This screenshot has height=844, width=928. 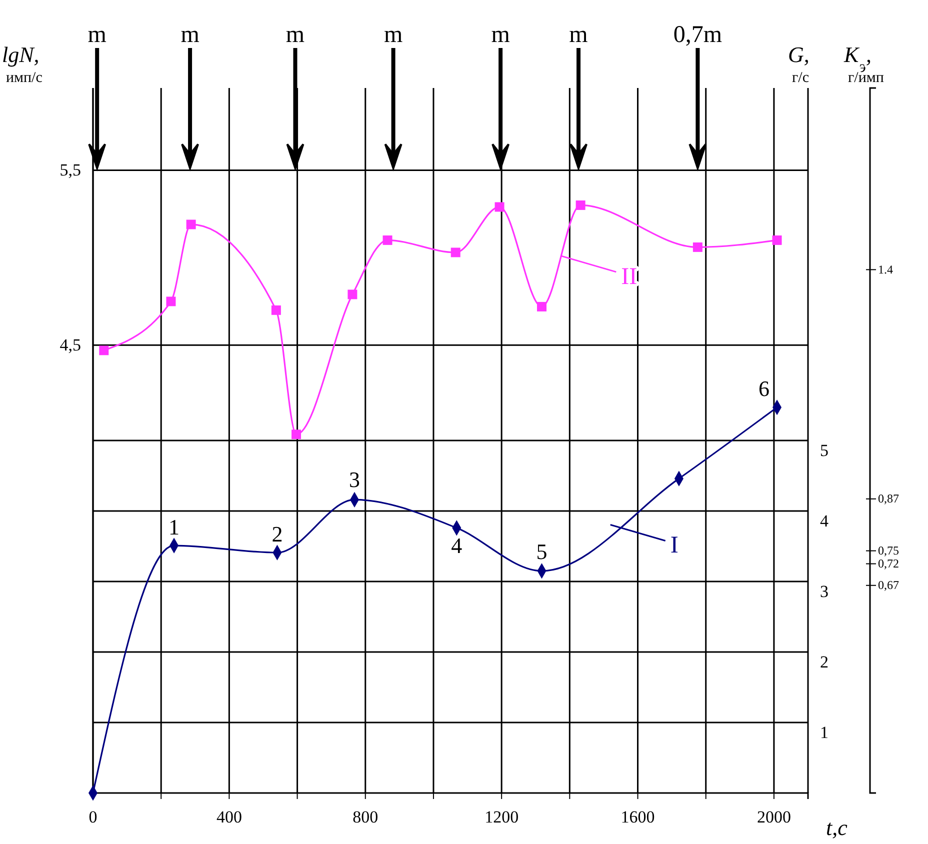 I want to click on y2-tick-label: 5, so click(x=824, y=450).